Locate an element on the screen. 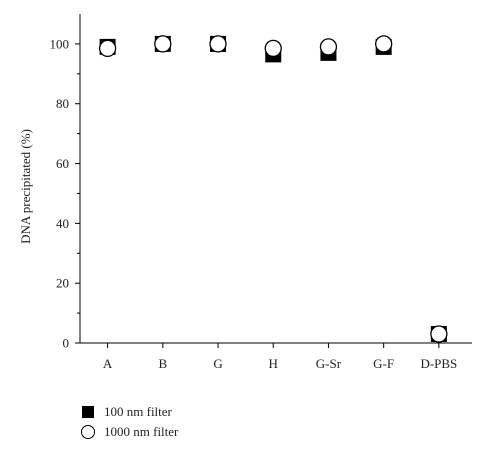 The width and height of the screenshot is (500, 455). filled-square-icon is located at coordinates (88, 412).